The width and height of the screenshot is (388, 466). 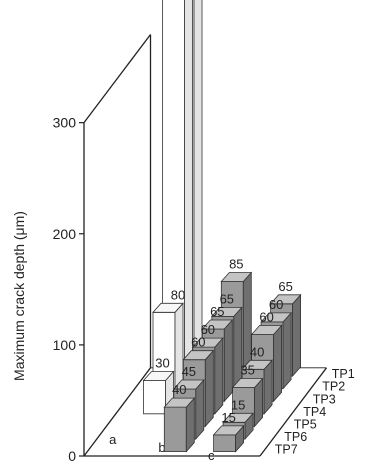 What do you see at coordinates (189, 371) in the screenshot?
I see `bar-value-label: 45` at bounding box center [189, 371].